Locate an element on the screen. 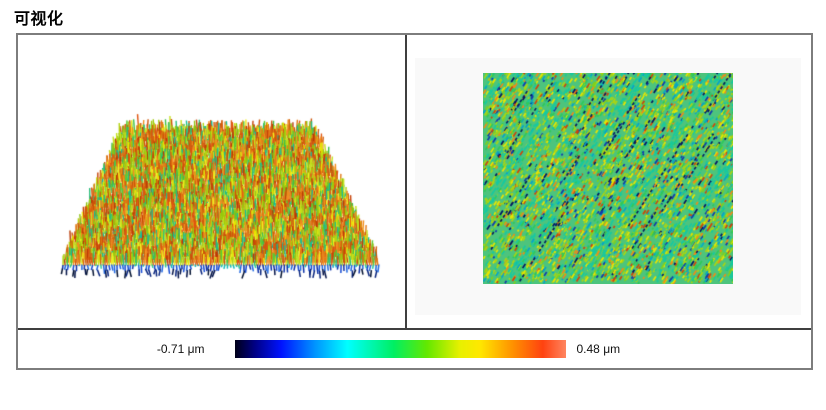  color-scale-bar is located at coordinates (400, 349).